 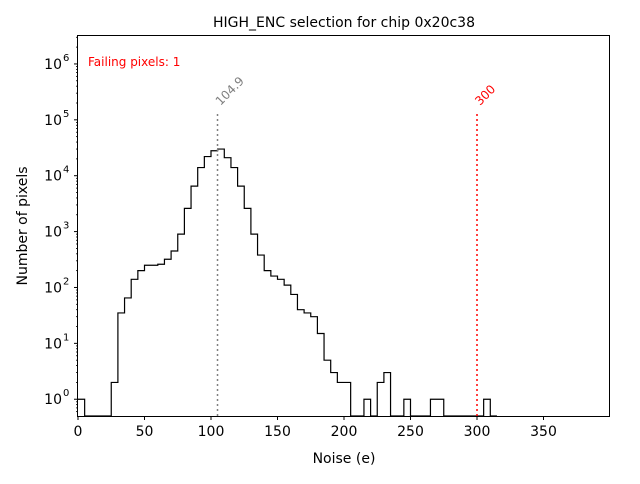 I want to click on x-tick-label: 0, so click(x=78, y=432).